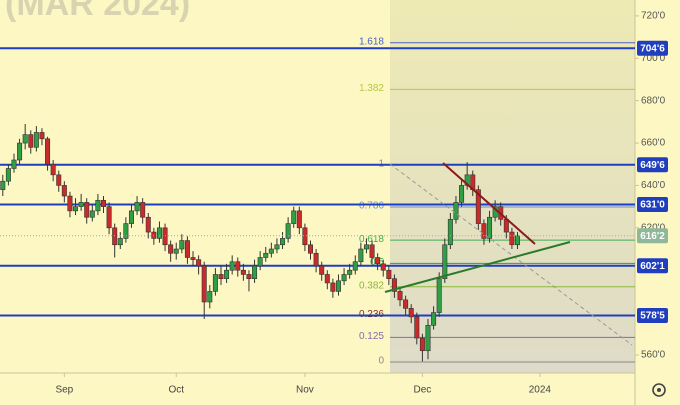  I want to click on price-label: 704'6, so click(652, 48).